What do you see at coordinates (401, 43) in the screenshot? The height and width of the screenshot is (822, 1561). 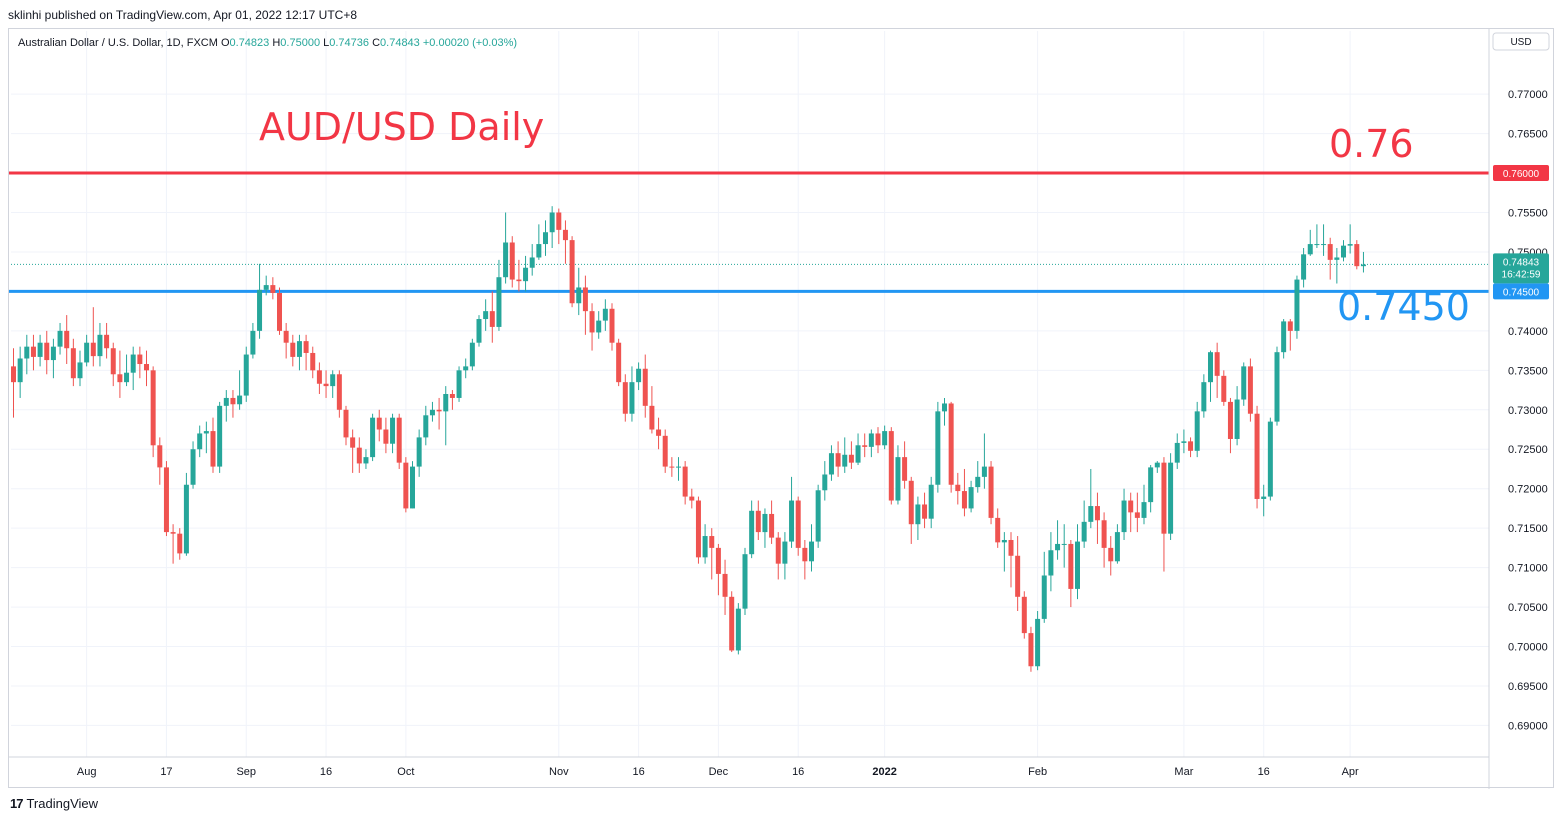 I see `ohlc-value: 0.74843` at bounding box center [401, 43].